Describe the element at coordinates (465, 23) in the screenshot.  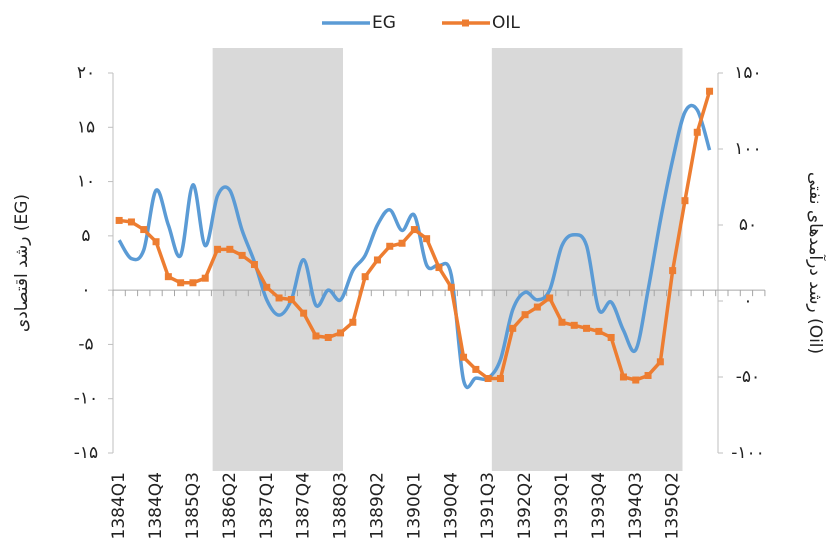
I see `legend-marker` at that location.